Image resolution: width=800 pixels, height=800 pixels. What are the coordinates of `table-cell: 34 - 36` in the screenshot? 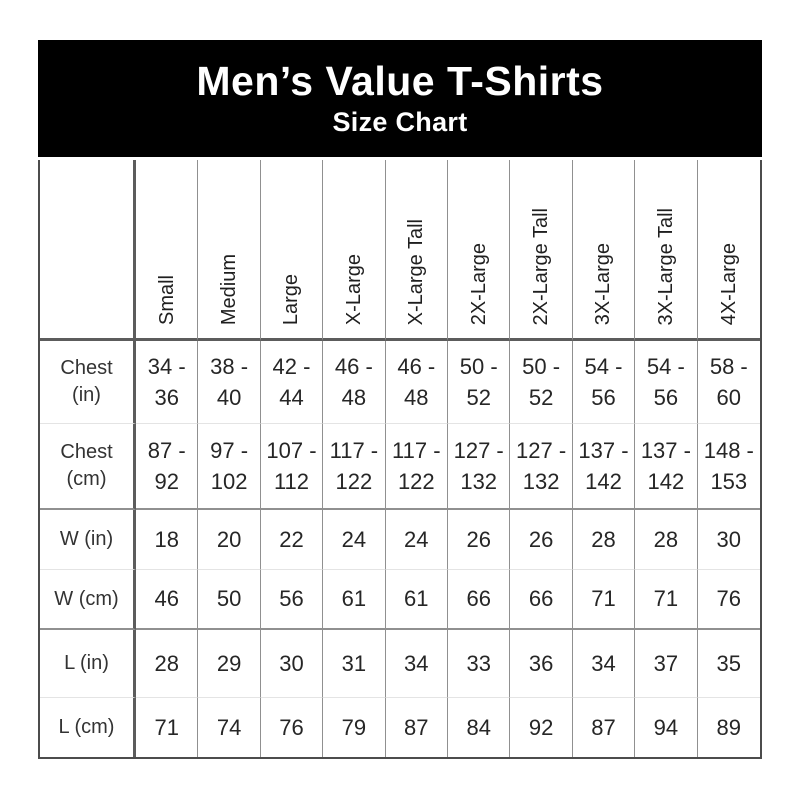 It's located at (167, 382).